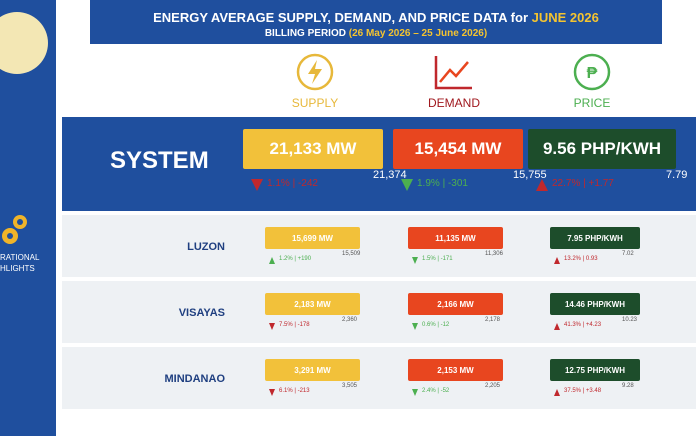 This screenshot has height=436, width=696. What do you see at coordinates (312, 304) in the screenshot?
I see `value-box: 2,183 MW` at bounding box center [312, 304].